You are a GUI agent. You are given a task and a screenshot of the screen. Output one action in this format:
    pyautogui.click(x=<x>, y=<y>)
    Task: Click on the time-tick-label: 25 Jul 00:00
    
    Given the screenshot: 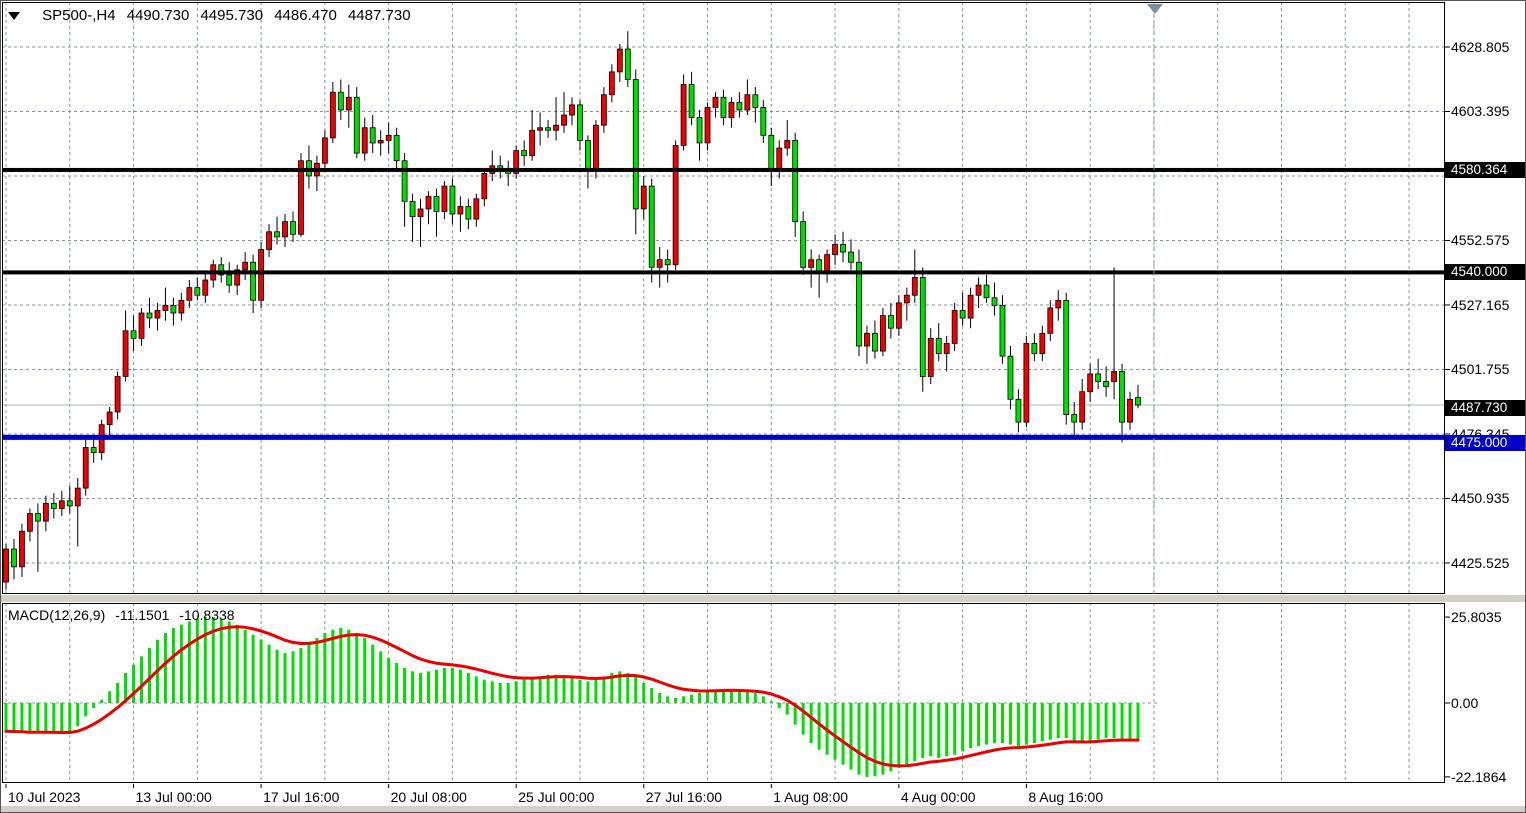 What is the action you would take?
    pyautogui.click(x=556, y=797)
    